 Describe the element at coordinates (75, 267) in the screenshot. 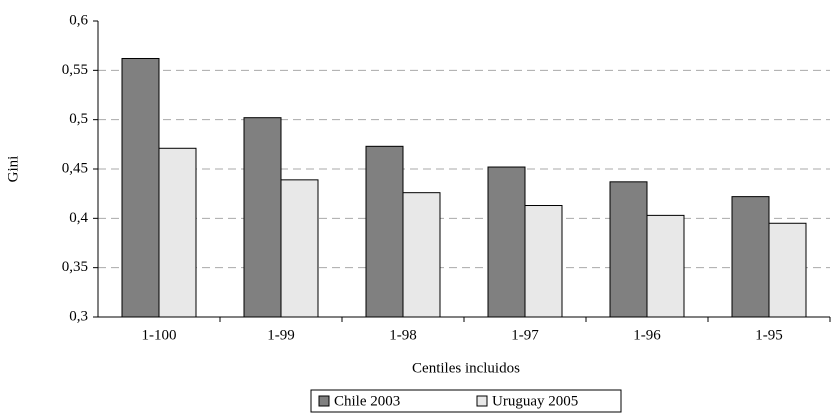

I see `y-tick-label: 0,35` at that location.